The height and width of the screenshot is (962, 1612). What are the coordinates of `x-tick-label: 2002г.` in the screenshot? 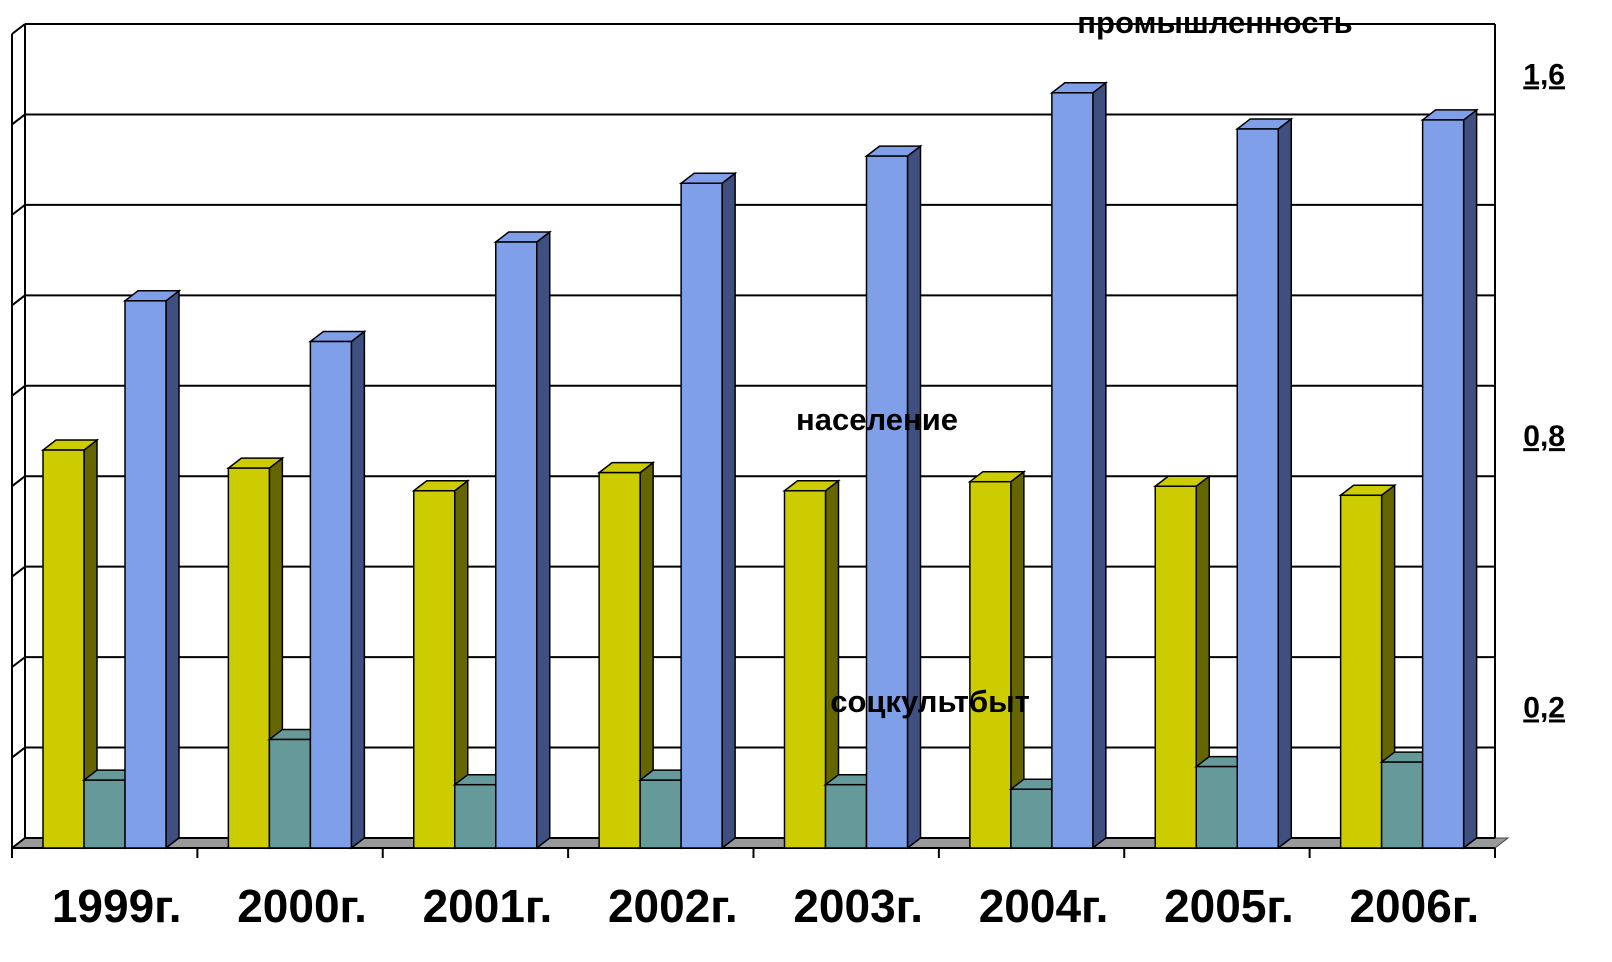 It's located at (673, 906).